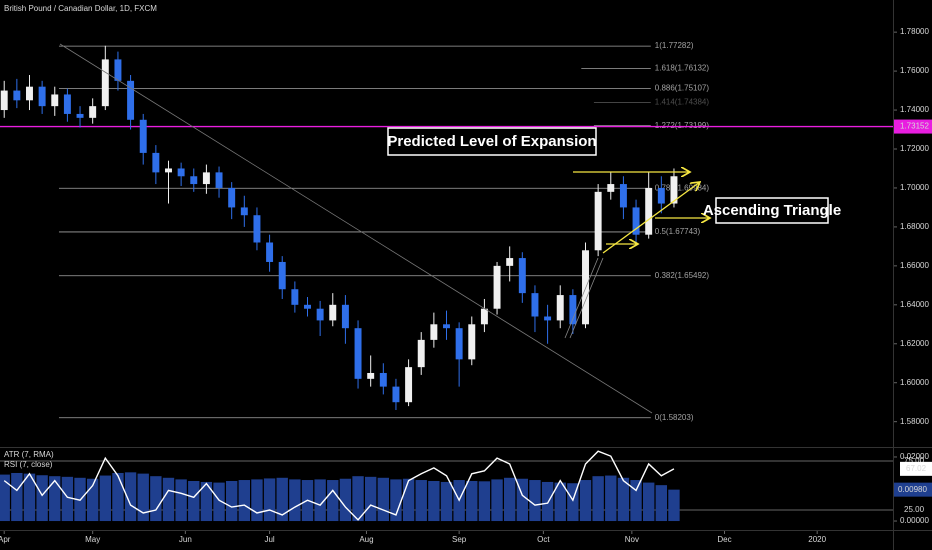  I want to click on y-tick-label: 1.66000, so click(914, 265).